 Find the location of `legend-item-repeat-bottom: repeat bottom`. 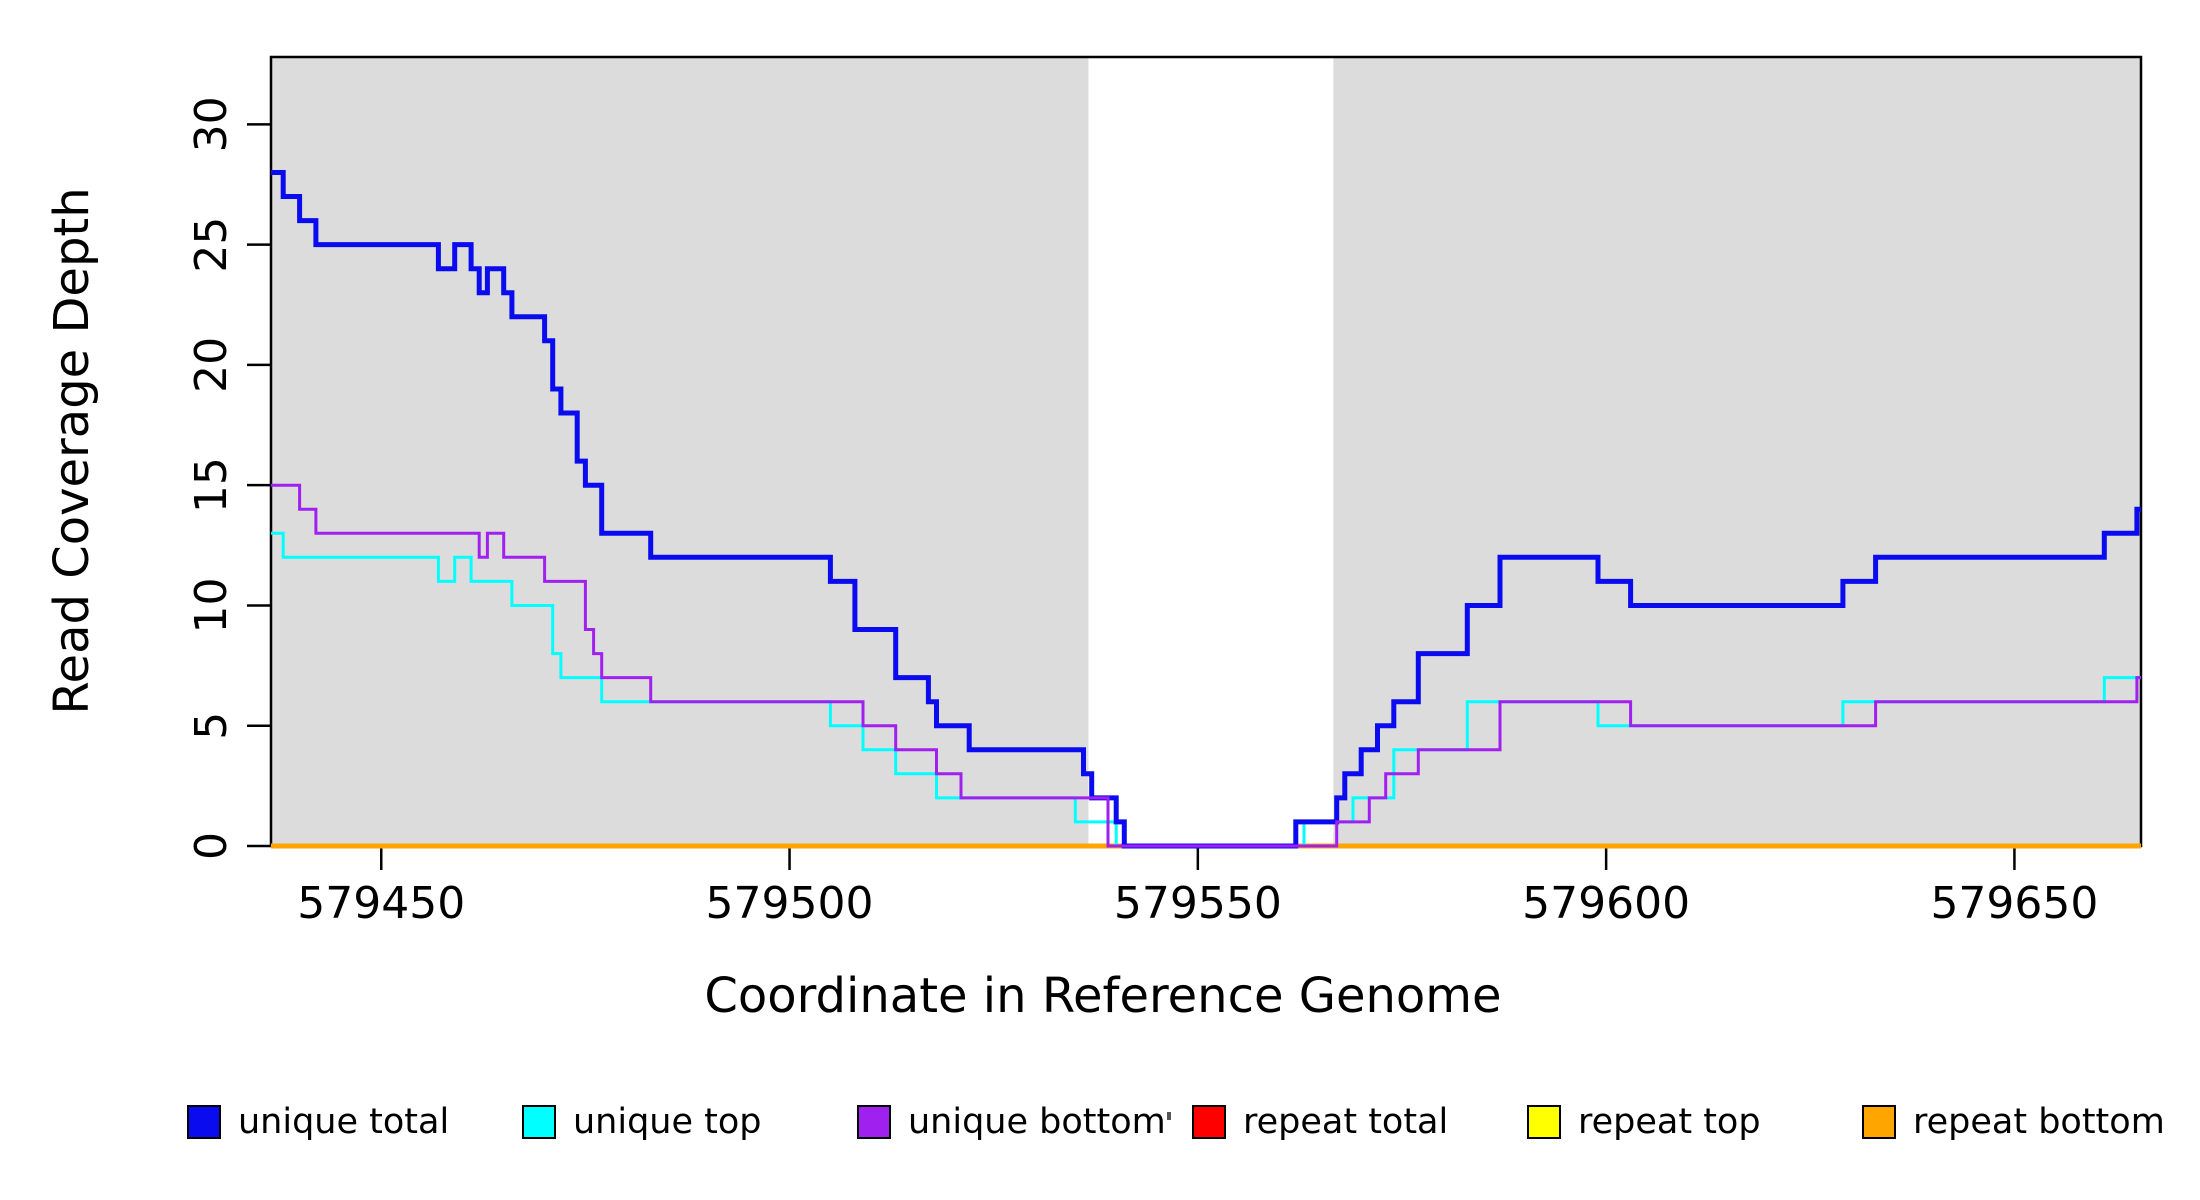

legend-item-repeat-bottom: repeat bottom is located at coordinates (2013, 1122).